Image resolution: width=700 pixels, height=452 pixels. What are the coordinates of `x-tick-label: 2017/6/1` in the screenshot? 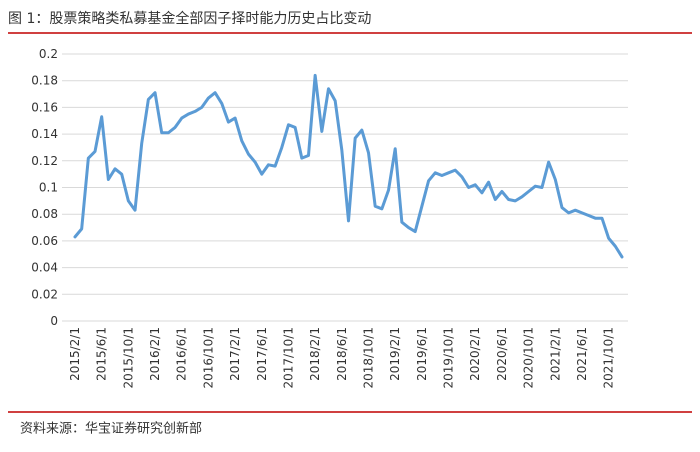 It's located at (262, 354).